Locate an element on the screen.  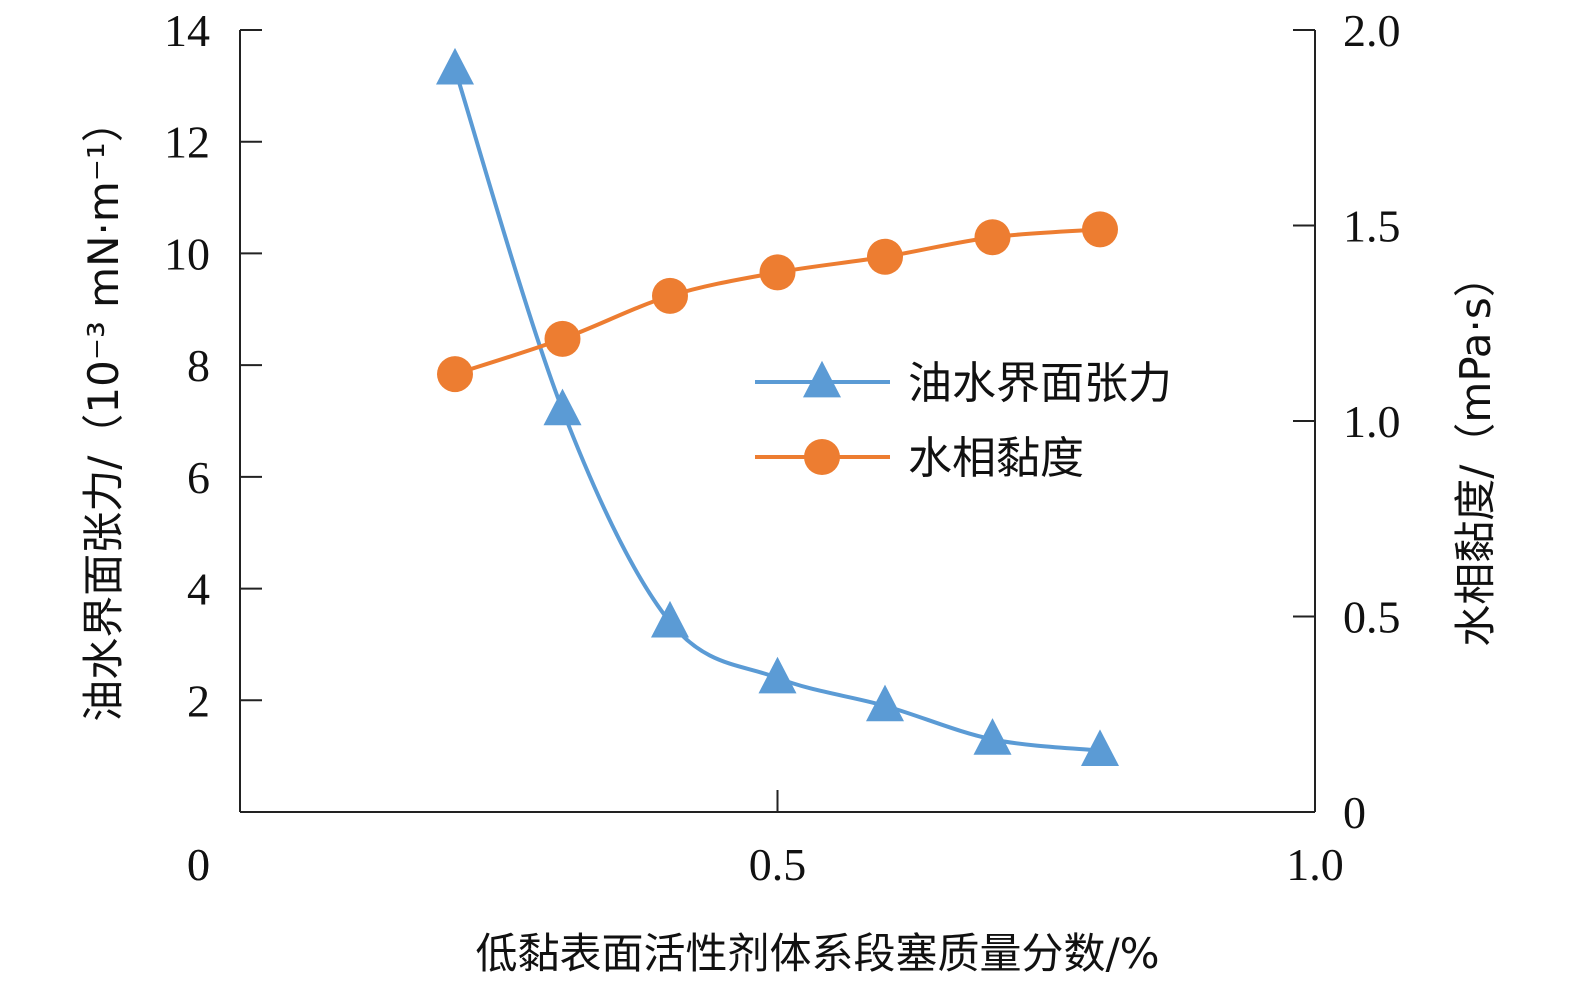
right-y-tick-label: 2.0 is located at coordinates (1372, 30).